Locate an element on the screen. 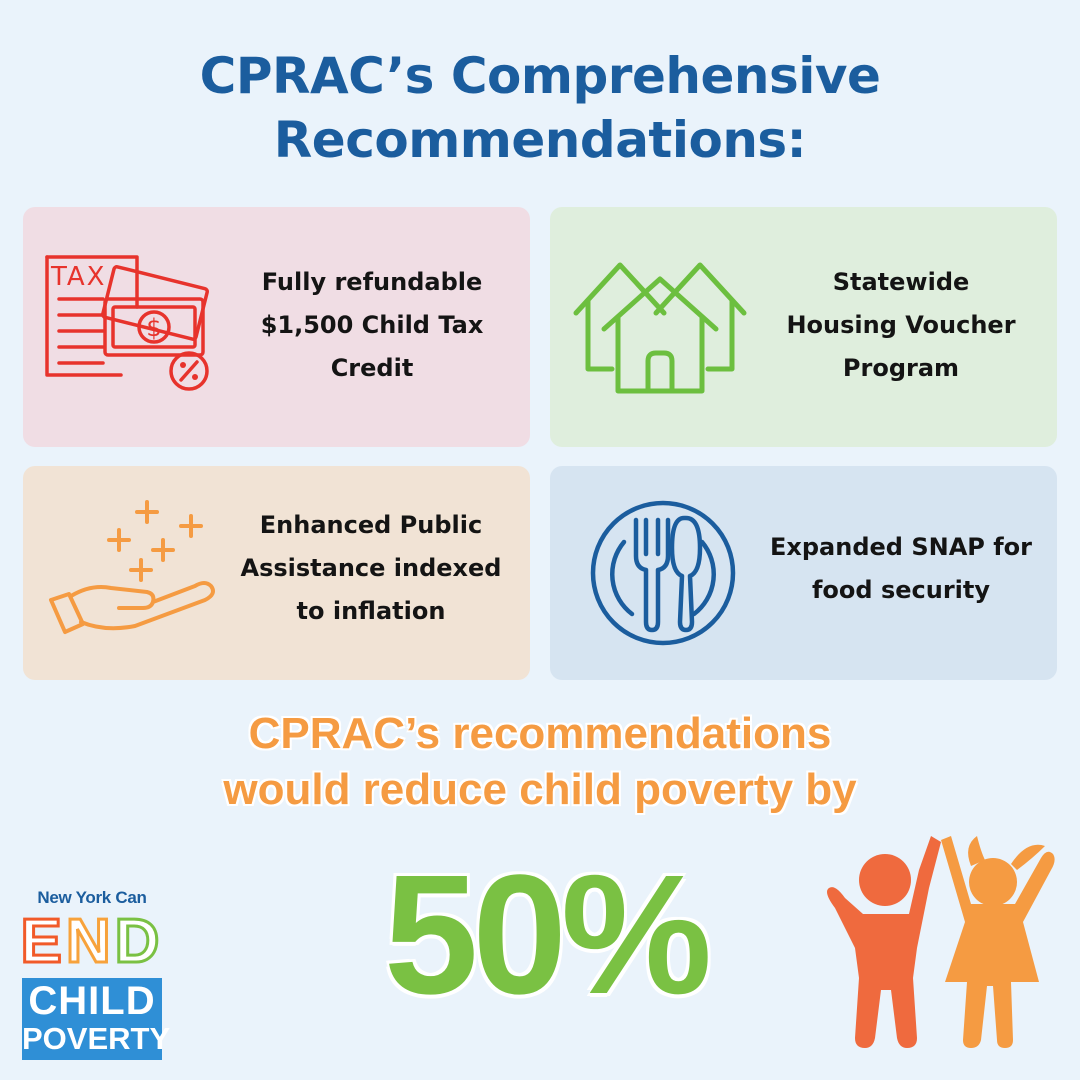 The height and width of the screenshot is (1080, 1080). logo-end-letters: END is located at coordinates (90, 942).